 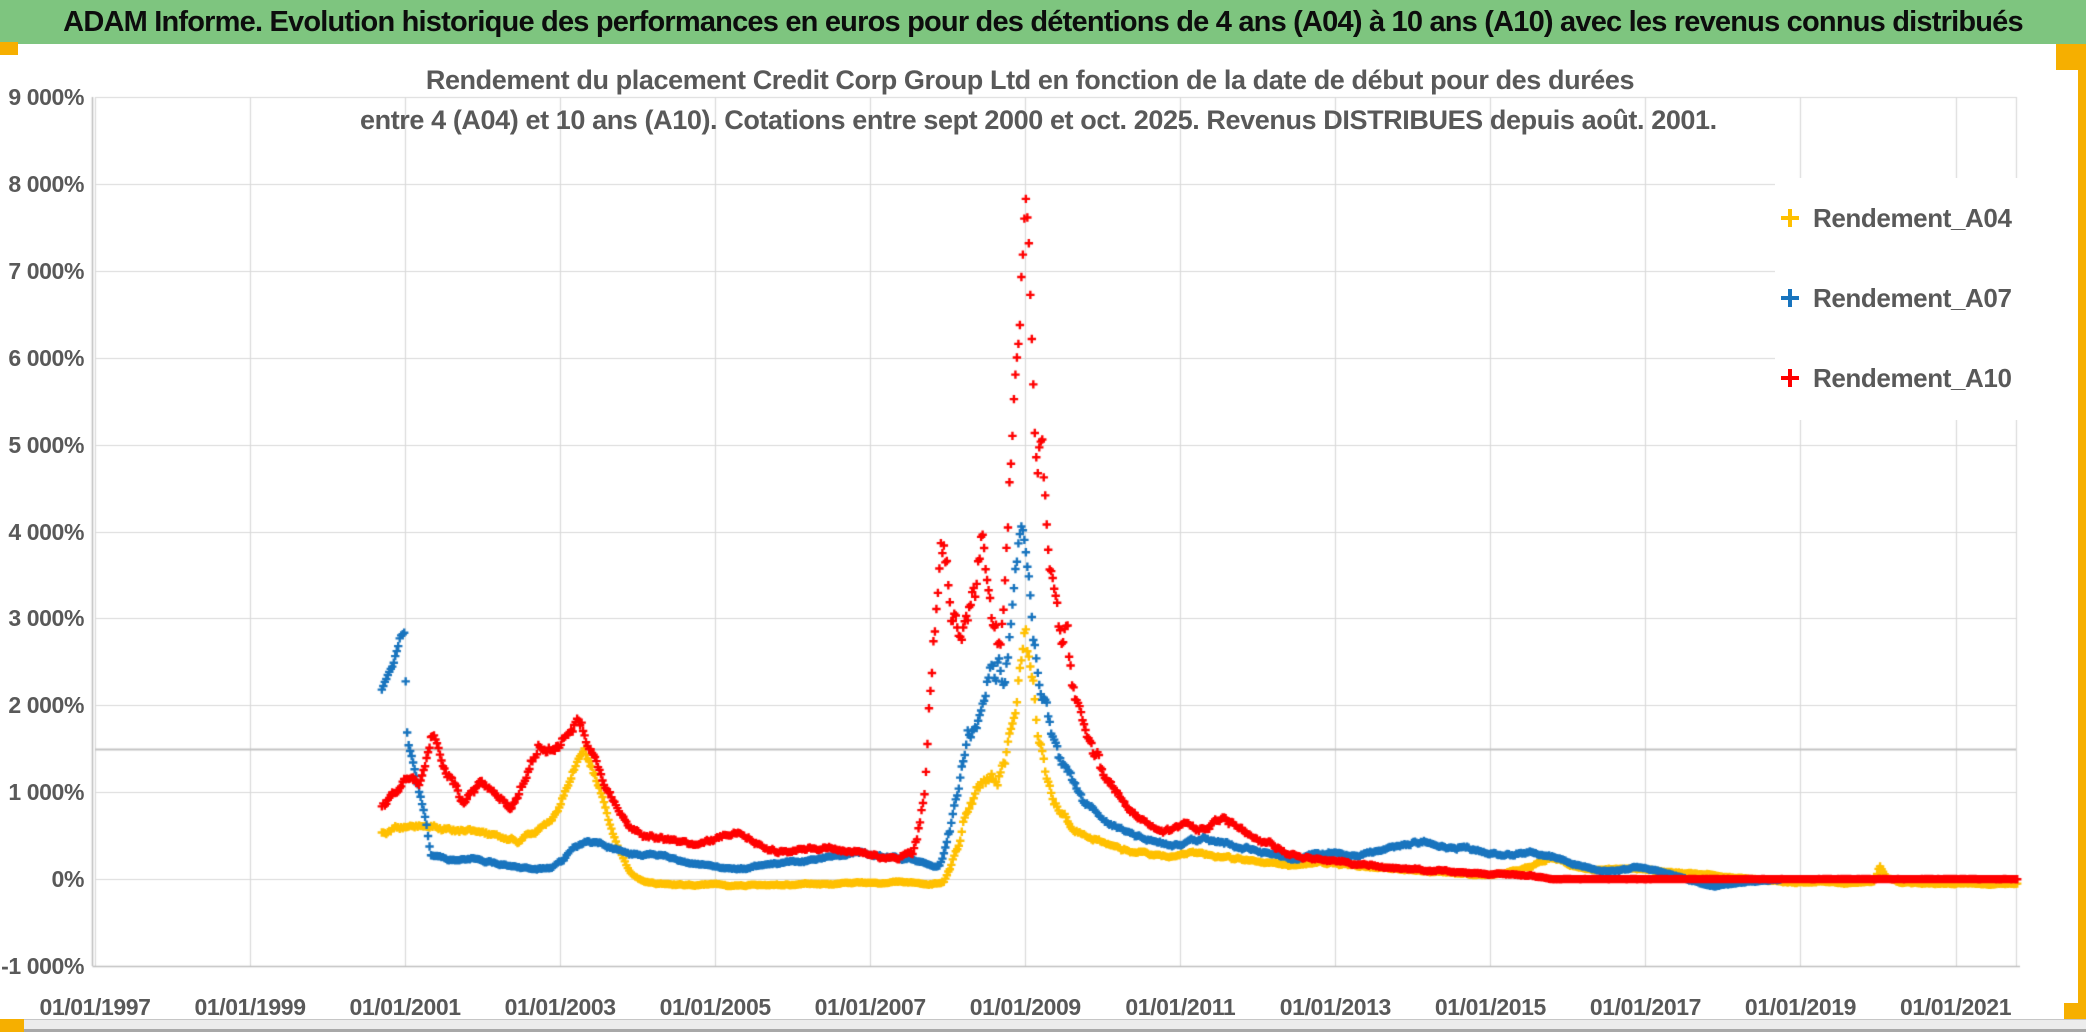 What do you see at coordinates (2075, 1011) in the screenshot?
I see `accent-bottom-right` at bounding box center [2075, 1011].